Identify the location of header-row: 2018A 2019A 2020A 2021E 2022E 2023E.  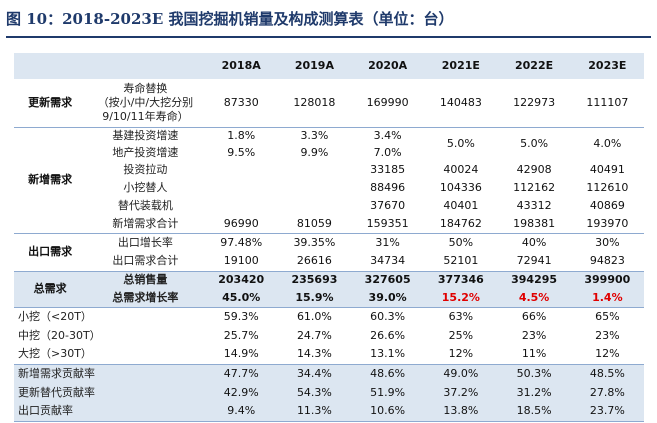
(329, 66).